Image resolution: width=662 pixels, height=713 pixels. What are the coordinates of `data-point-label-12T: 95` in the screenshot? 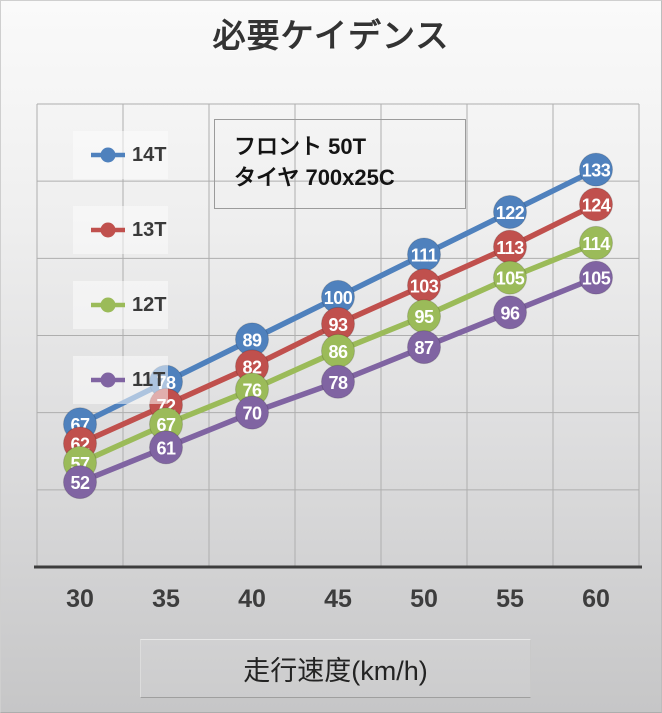 It's located at (424, 317).